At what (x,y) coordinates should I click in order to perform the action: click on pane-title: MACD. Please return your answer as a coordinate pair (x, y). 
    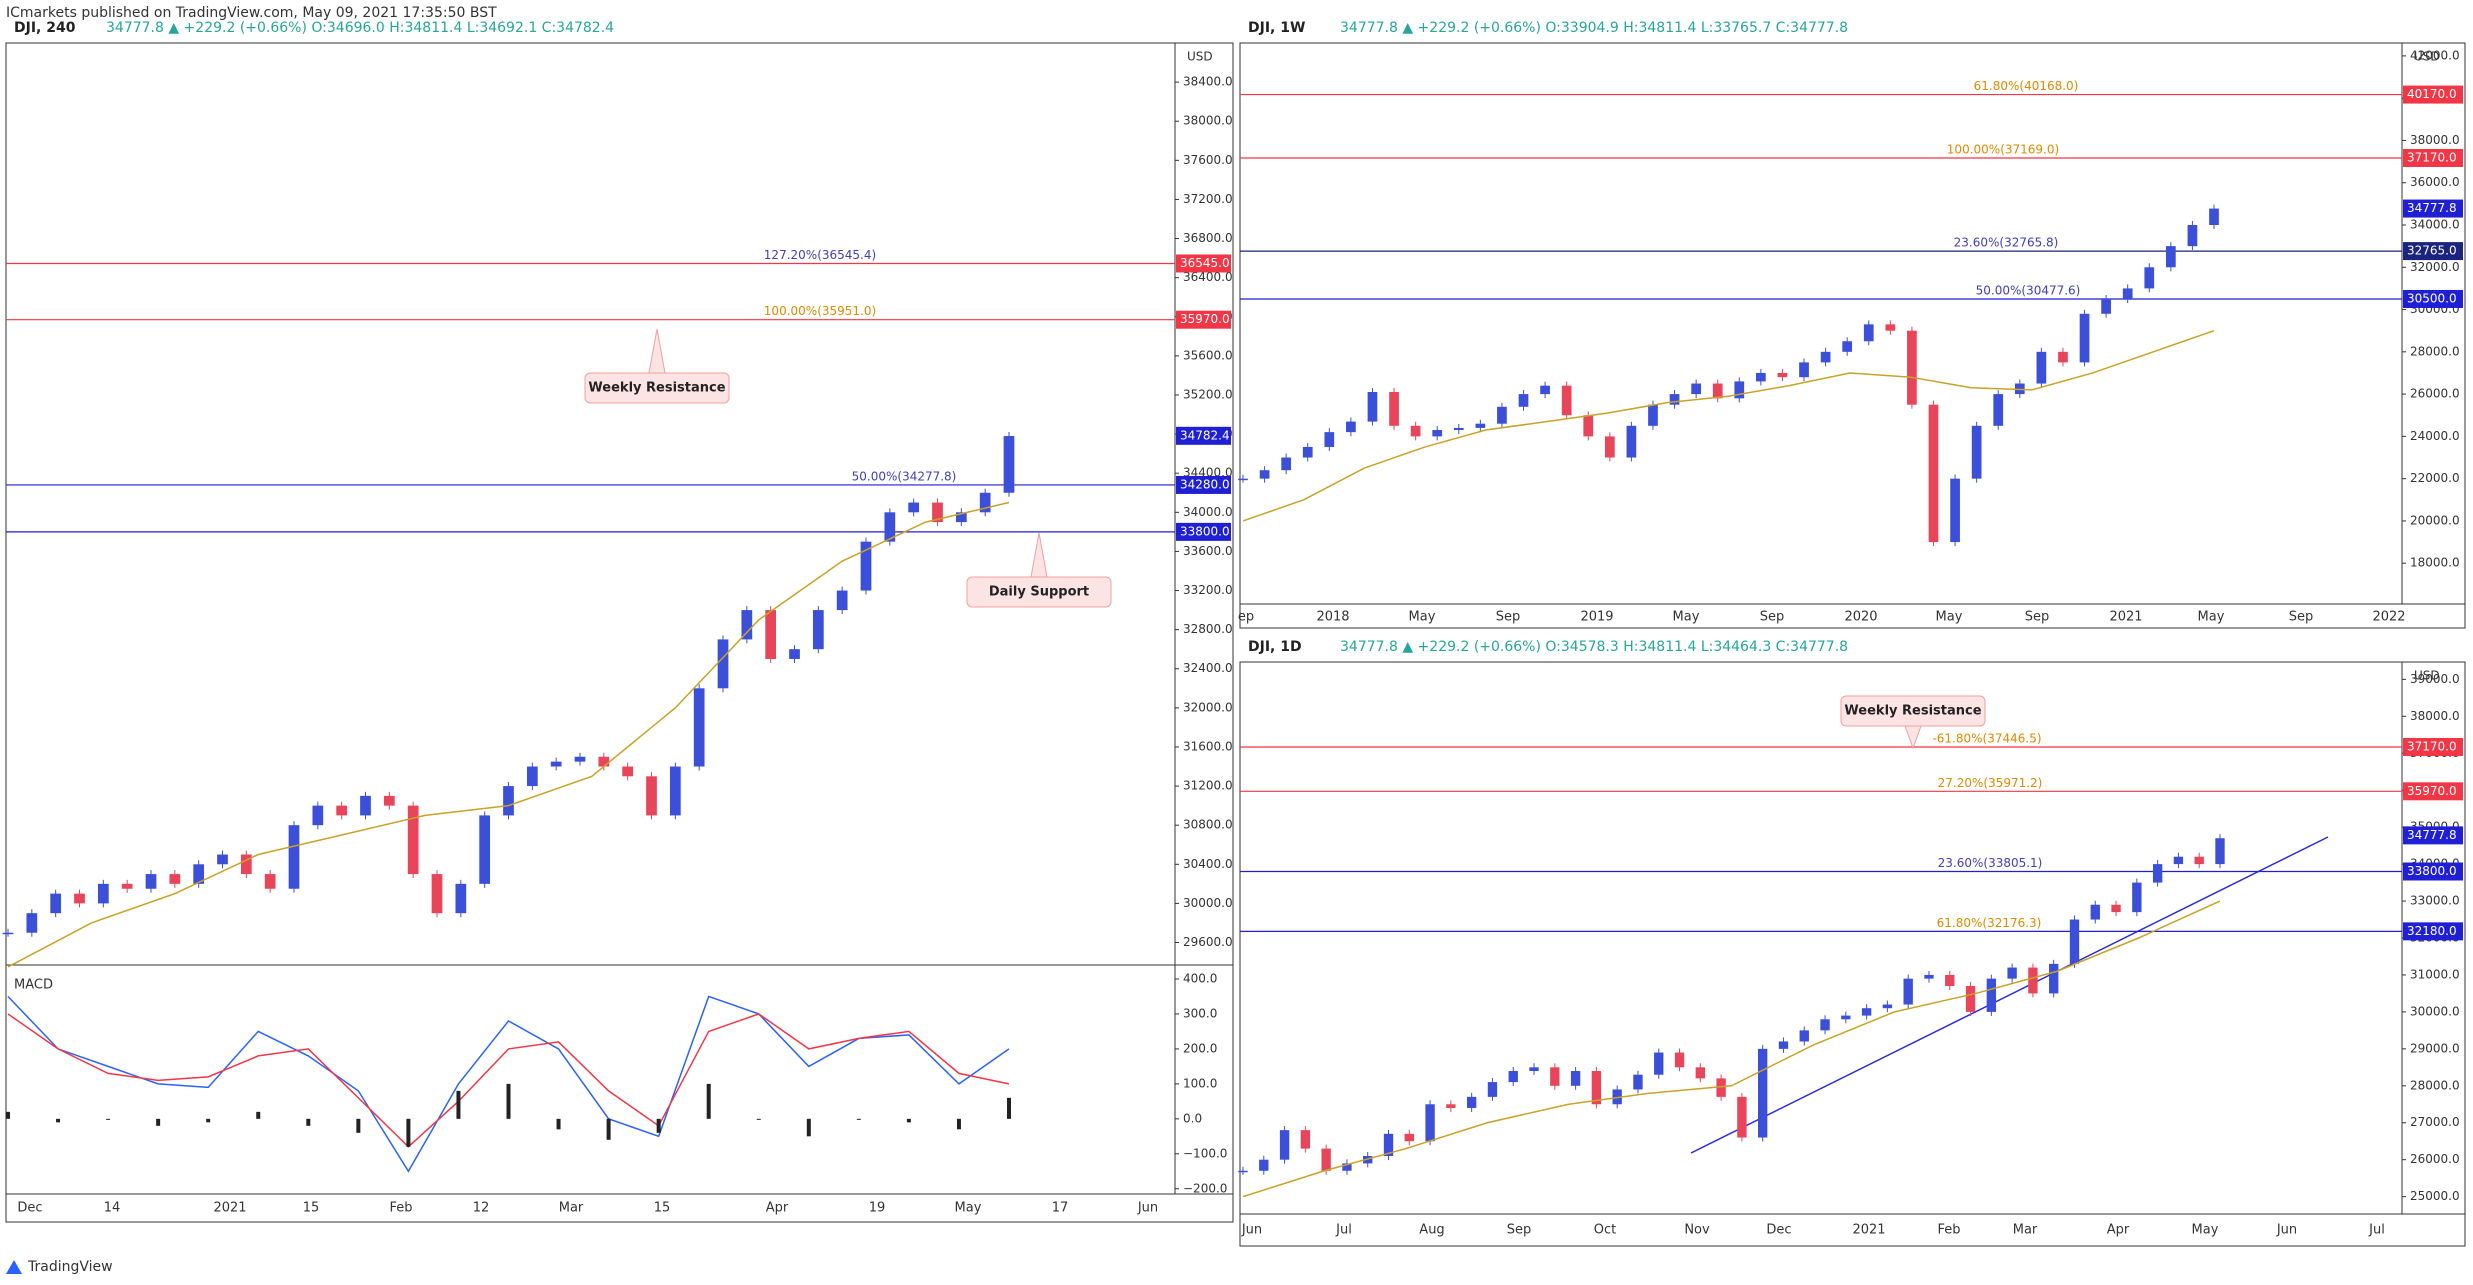
    Looking at the image, I should click on (33, 985).